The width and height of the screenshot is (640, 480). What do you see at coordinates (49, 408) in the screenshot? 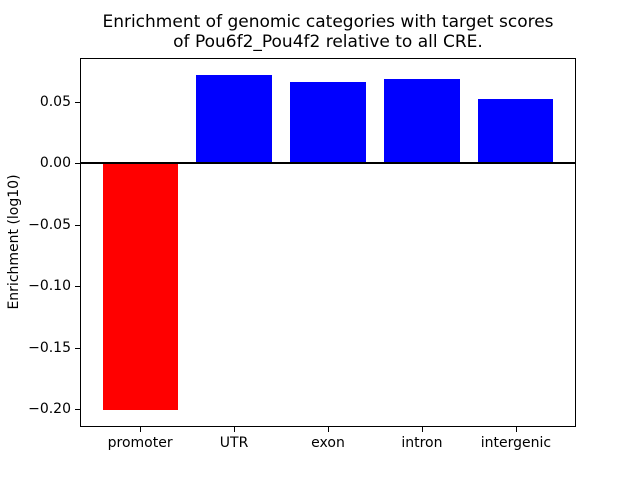
I see `y-tick-label: −0.20` at bounding box center [49, 408].